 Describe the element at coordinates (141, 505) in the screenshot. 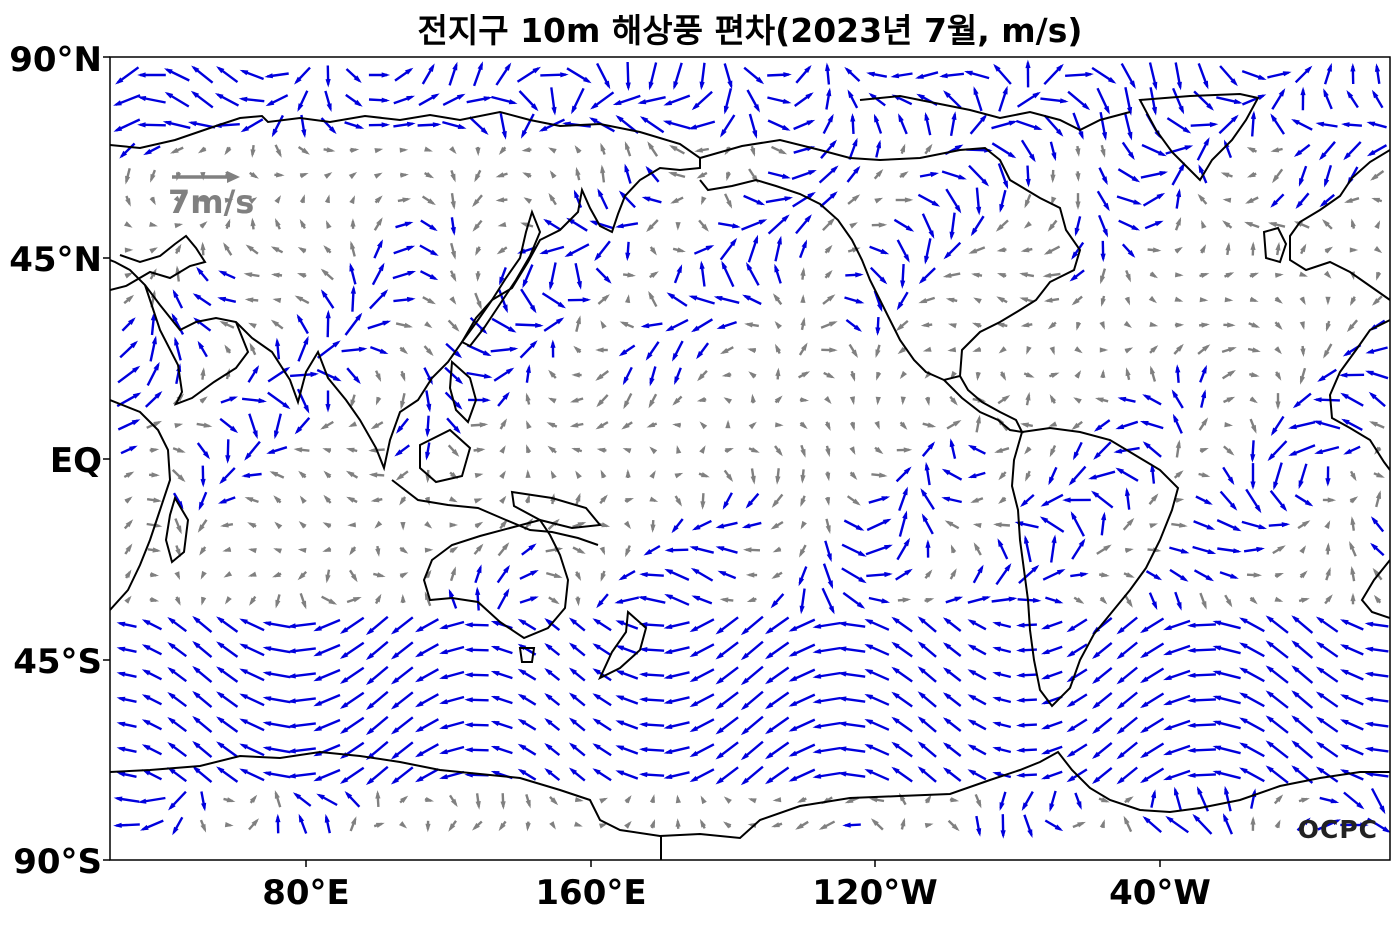

I see `coast-africa-east` at that location.